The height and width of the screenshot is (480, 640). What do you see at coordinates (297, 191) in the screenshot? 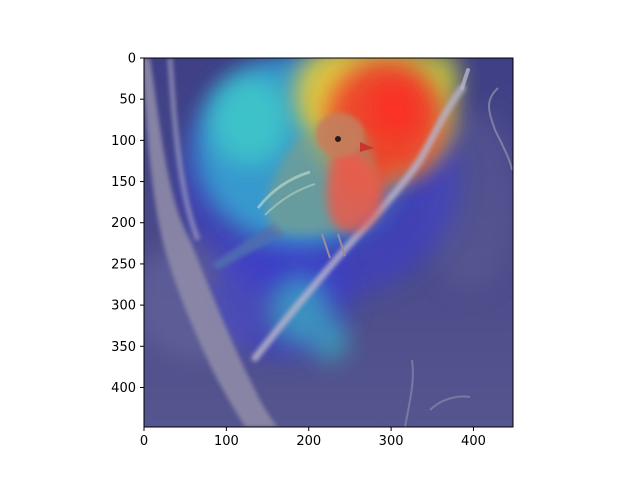
I see `bird` at bounding box center [297, 191].